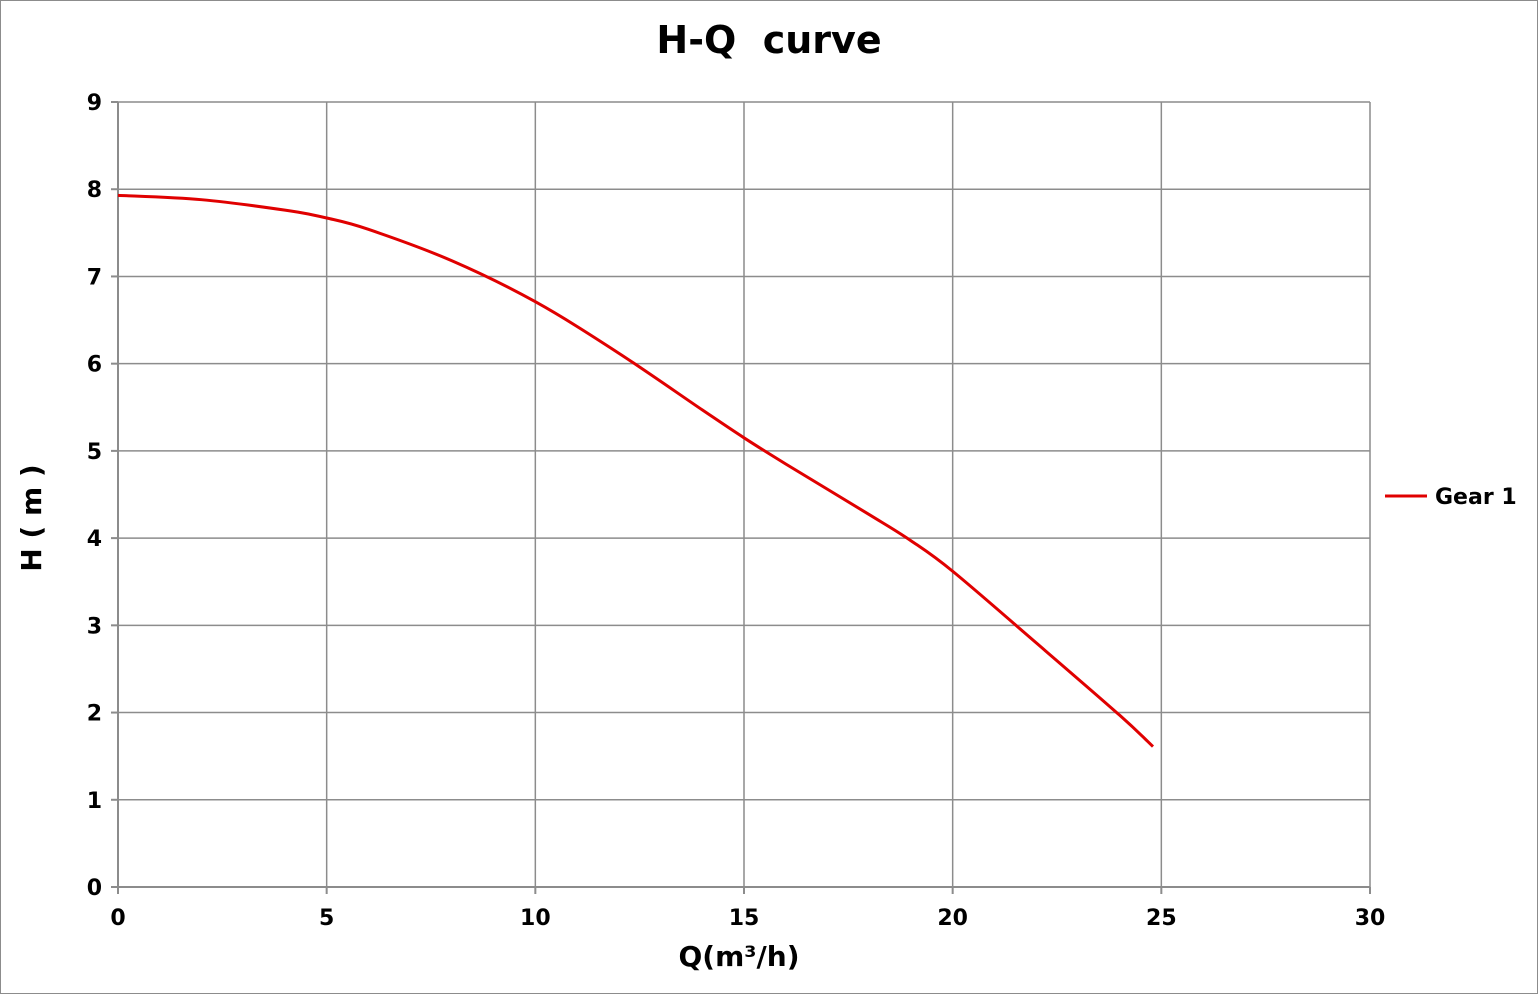 The height and width of the screenshot is (995, 1538). Describe the element at coordinates (1161, 918) in the screenshot. I see `x-tick-label: 25` at that location.